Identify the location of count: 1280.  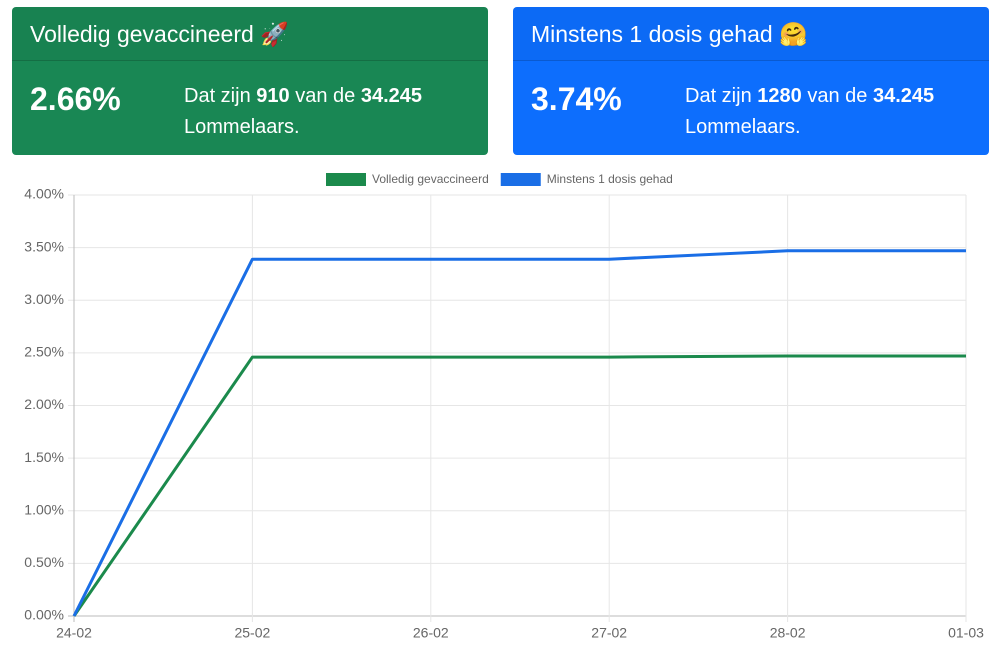
(779, 96).